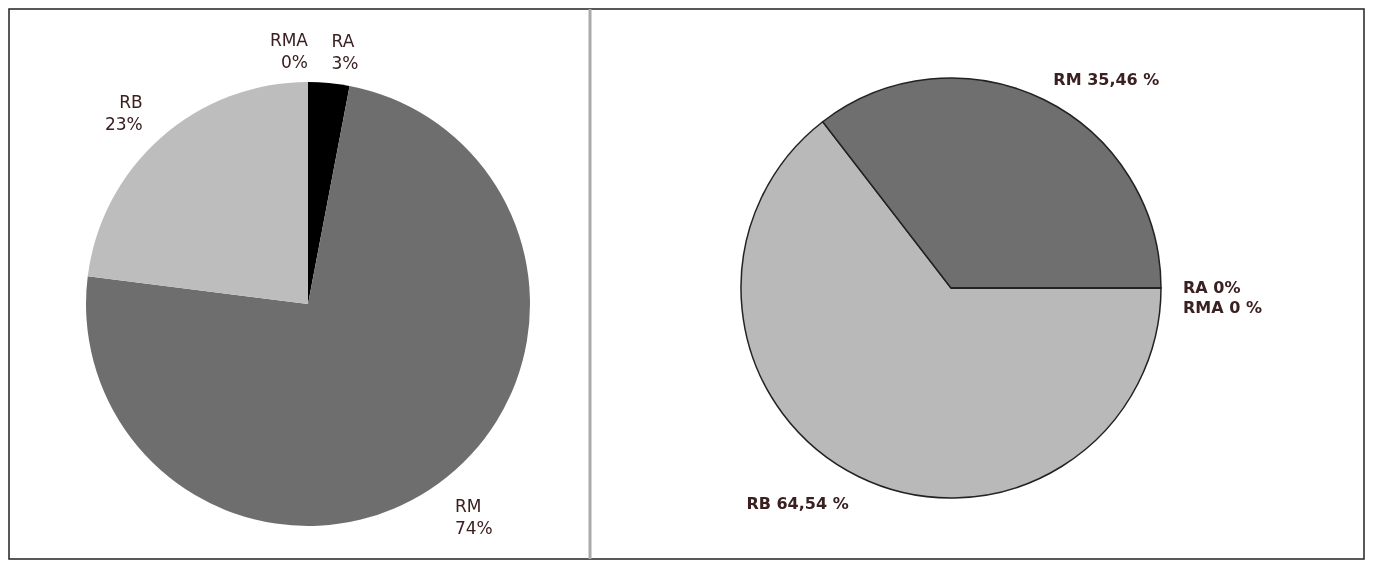 The width and height of the screenshot is (1373, 568). I want to click on data-label: 23%, so click(123, 124).